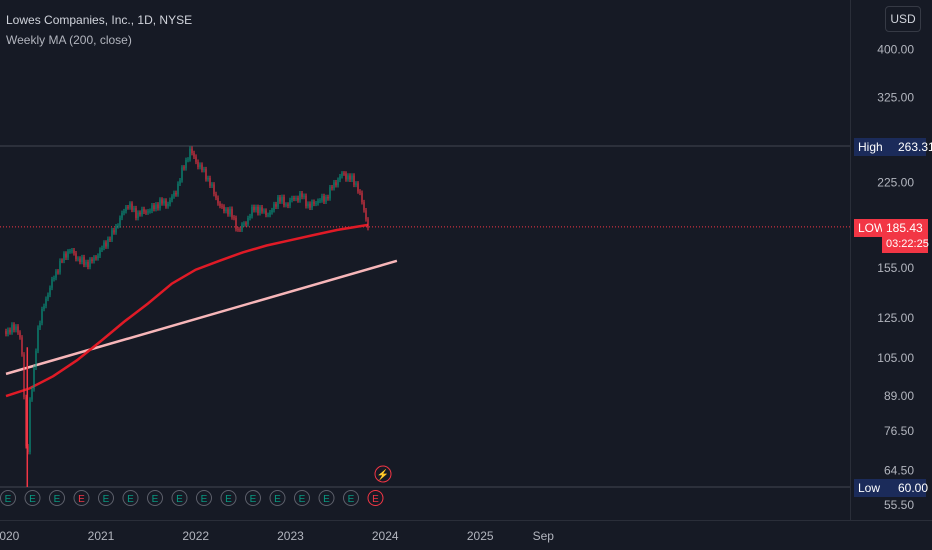 The width and height of the screenshot is (932, 550). What do you see at coordinates (899, 396) in the screenshot?
I see `y-tick-label: 89.00` at bounding box center [899, 396].